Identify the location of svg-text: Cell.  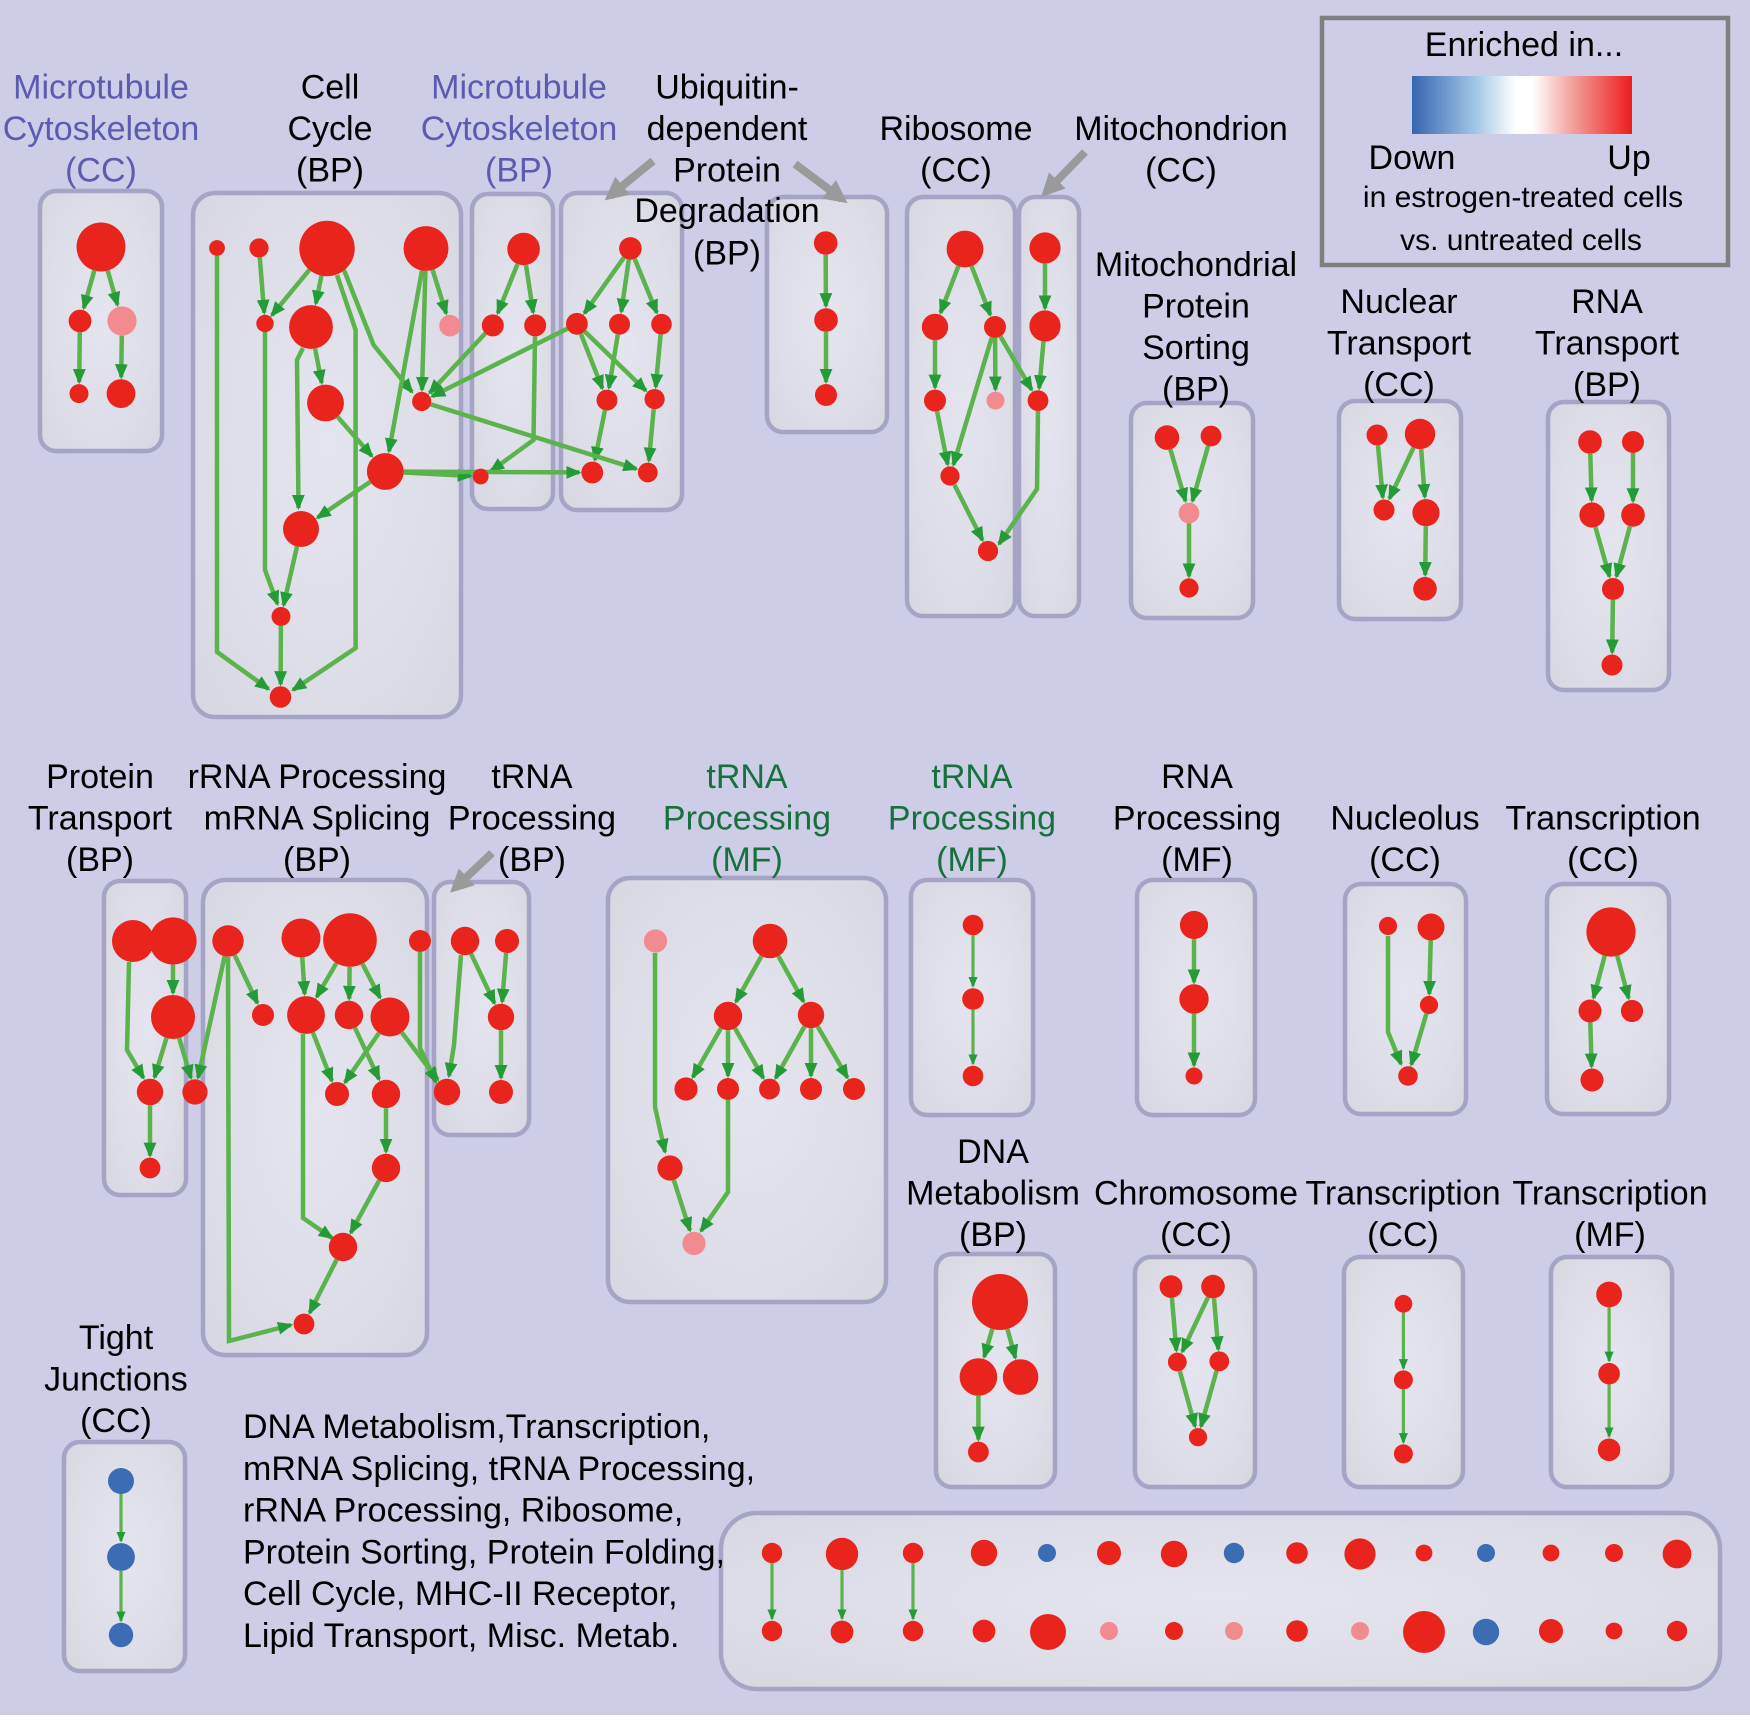
(330, 88).